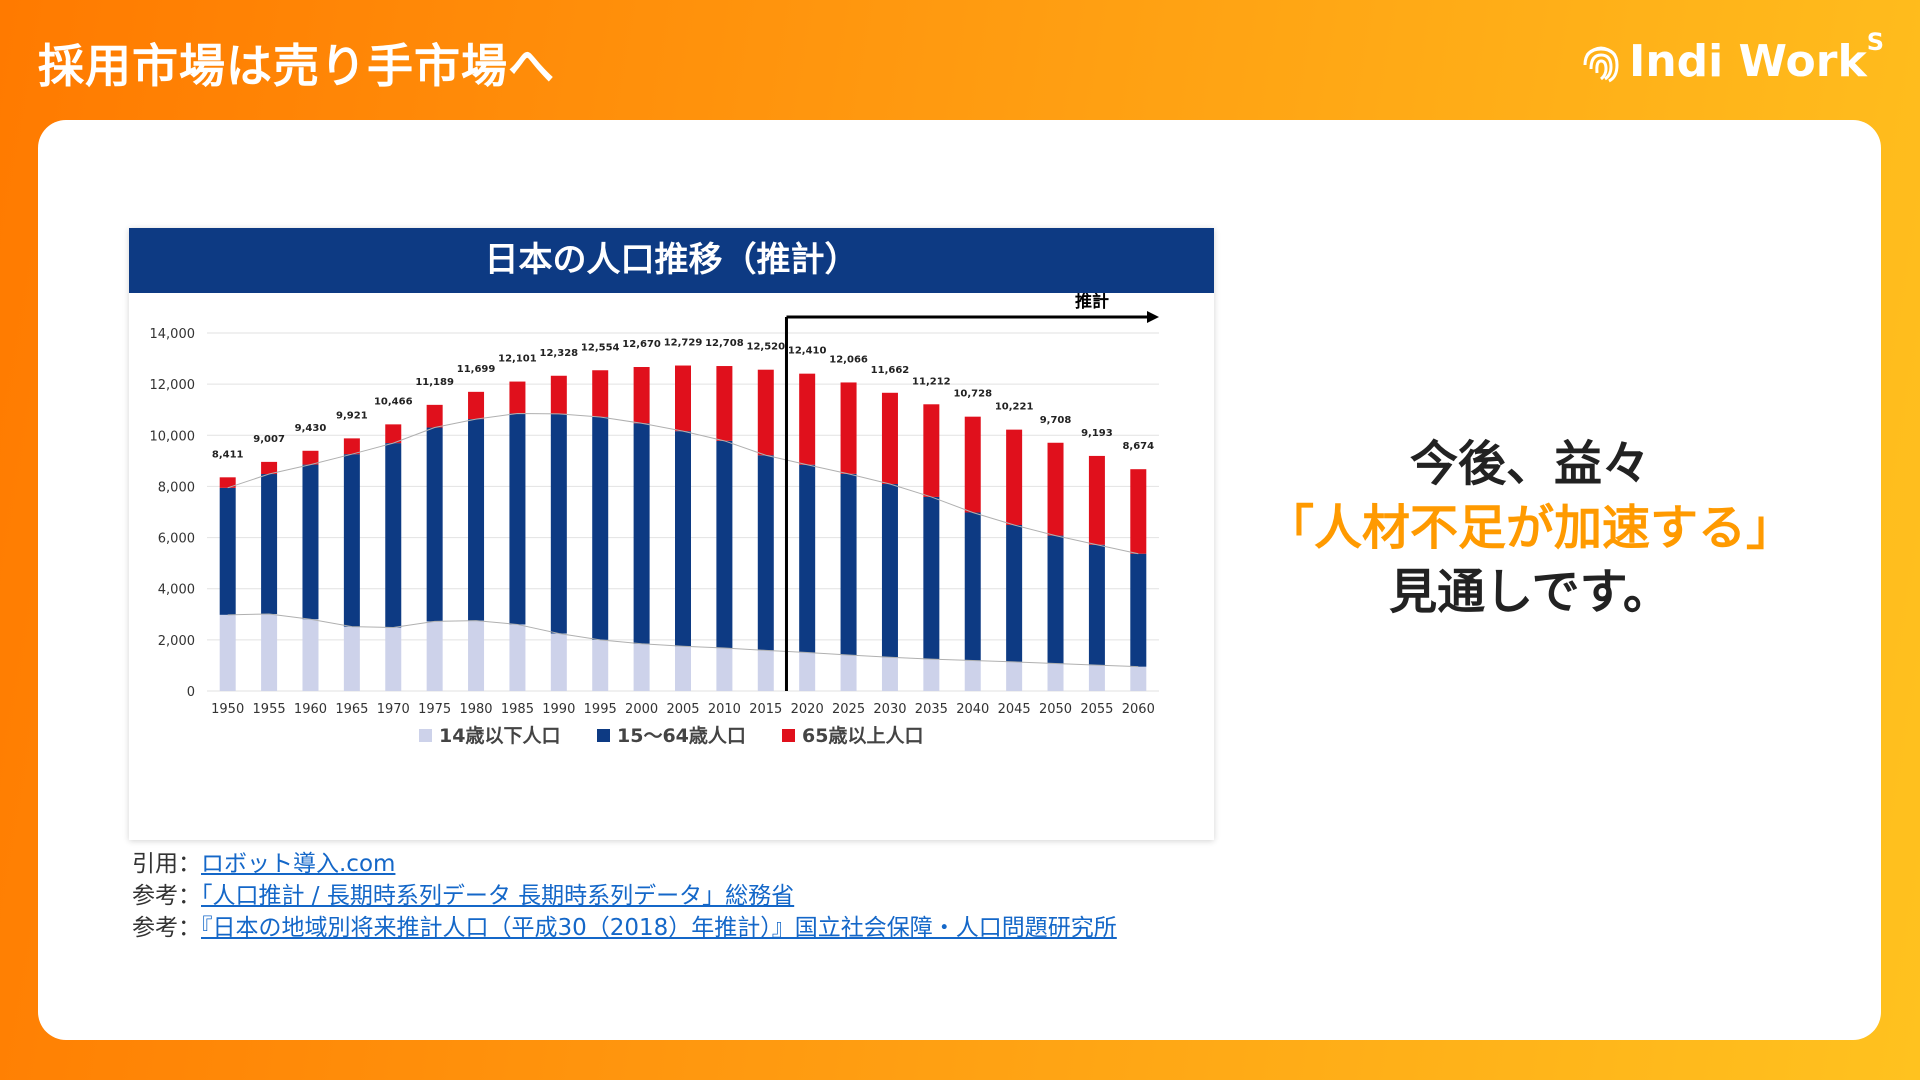 Image resolution: width=1920 pixels, height=1080 pixels. I want to click on citation-reference-1: 参考：「人口推計 / 長期時系列データ 長期時系列データ」総務省, so click(463, 896).